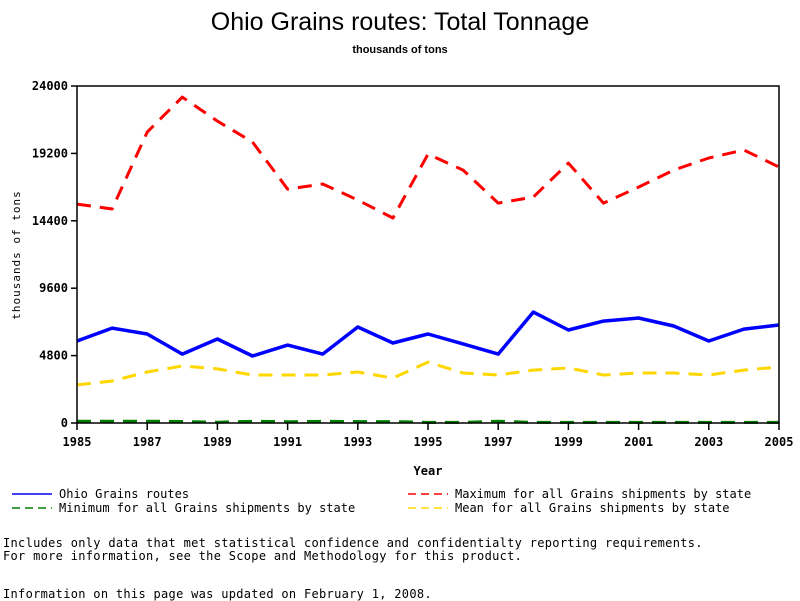 The image size is (800, 601). I want to click on y-tick-label: 14400, so click(50, 221).